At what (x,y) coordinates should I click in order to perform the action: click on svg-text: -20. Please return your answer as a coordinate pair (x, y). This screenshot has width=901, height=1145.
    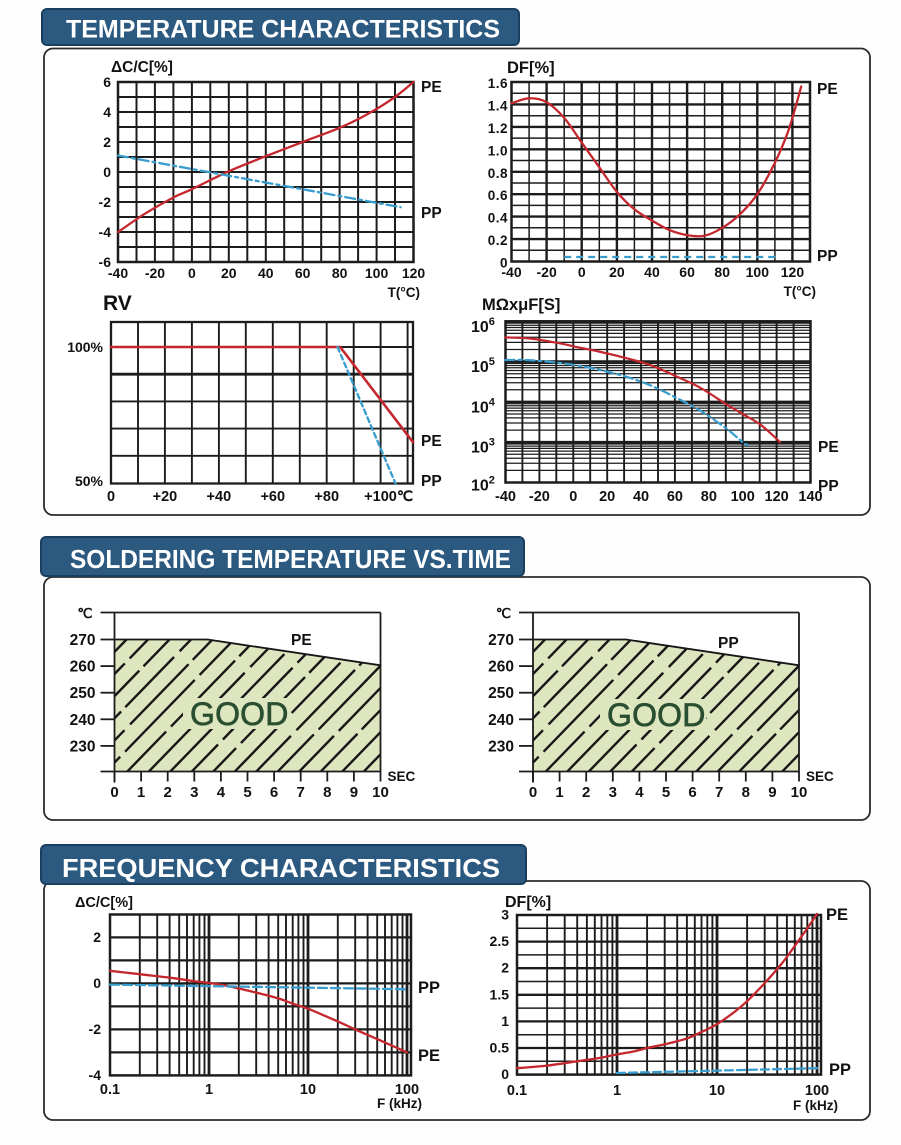
    Looking at the image, I should click on (547, 272).